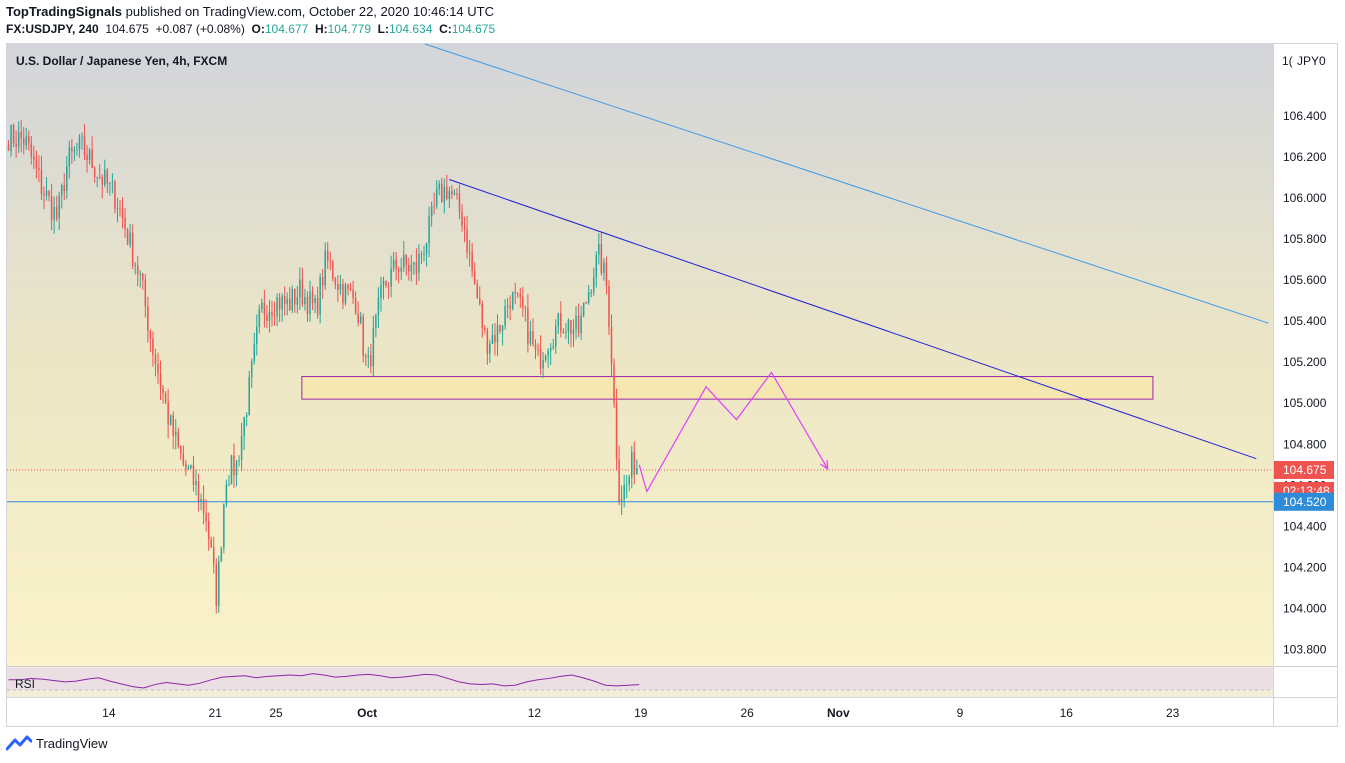 This screenshot has width=1345, height=763. What do you see at coordinates (64, 11) in the screenshot?
I see `publisher-name: TopTradingSignals` at bounding box center [64, 11].